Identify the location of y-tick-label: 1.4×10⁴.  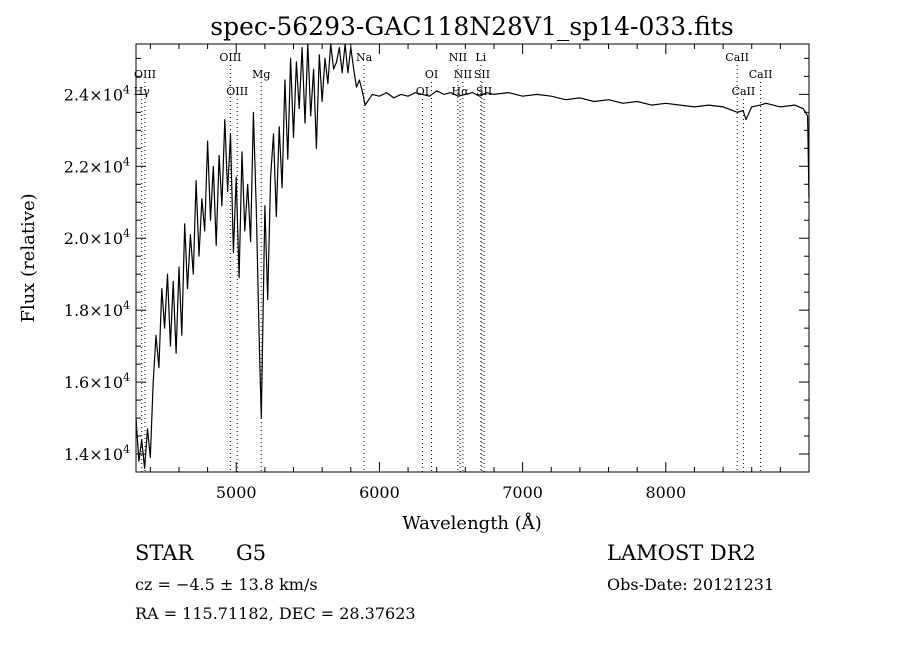
(97, 453).